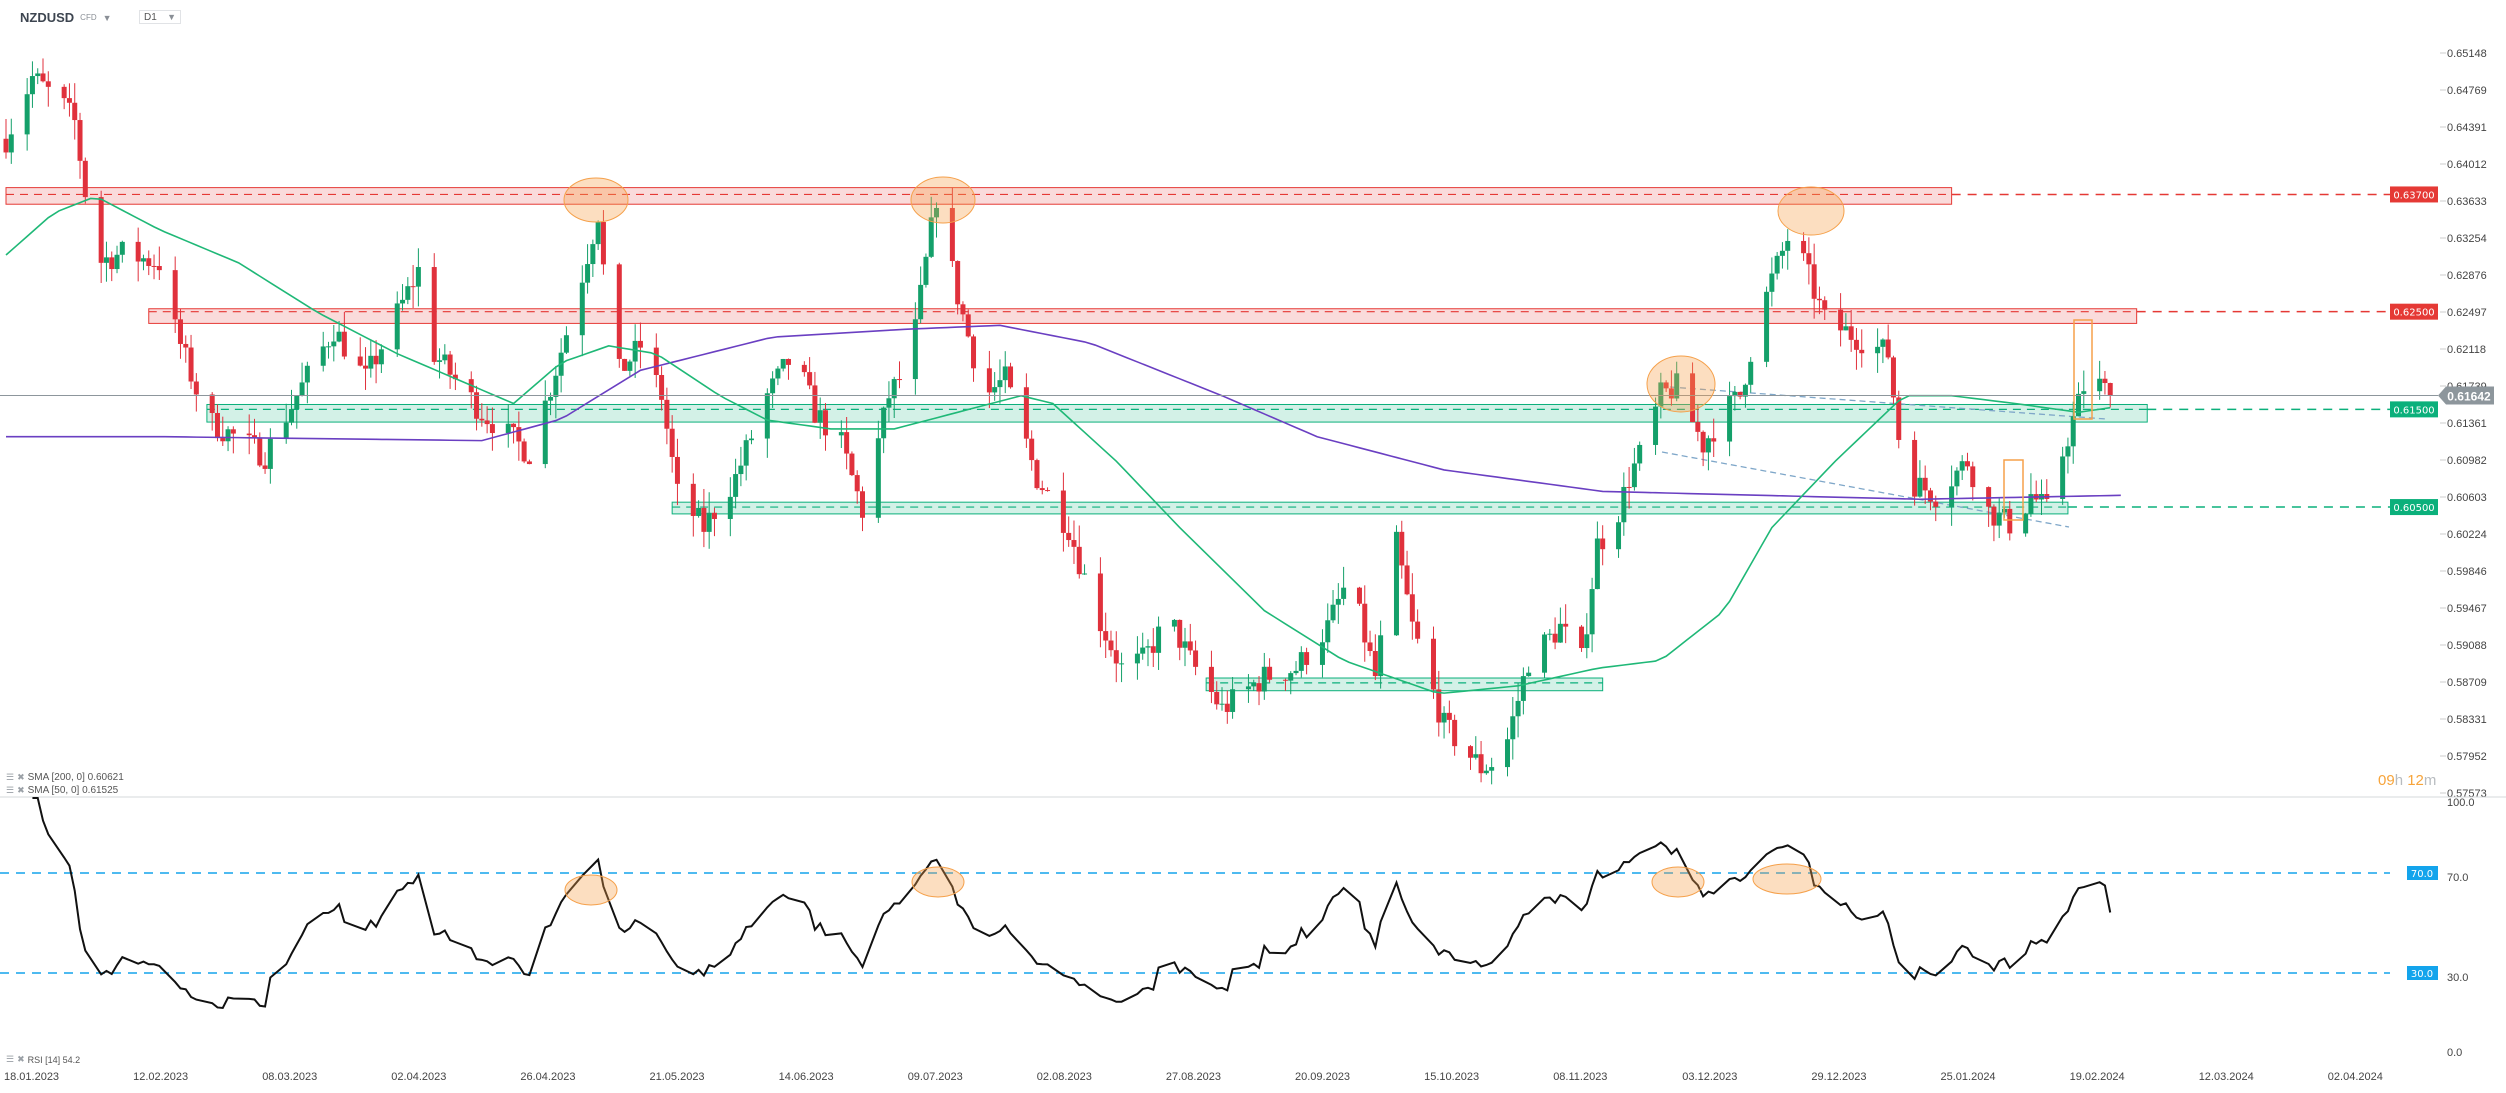  What do you see at coordinates (2467, 128) in the screenshot?
I see `price-tick-label: 0.64391` at bounding box center [2467, 128].